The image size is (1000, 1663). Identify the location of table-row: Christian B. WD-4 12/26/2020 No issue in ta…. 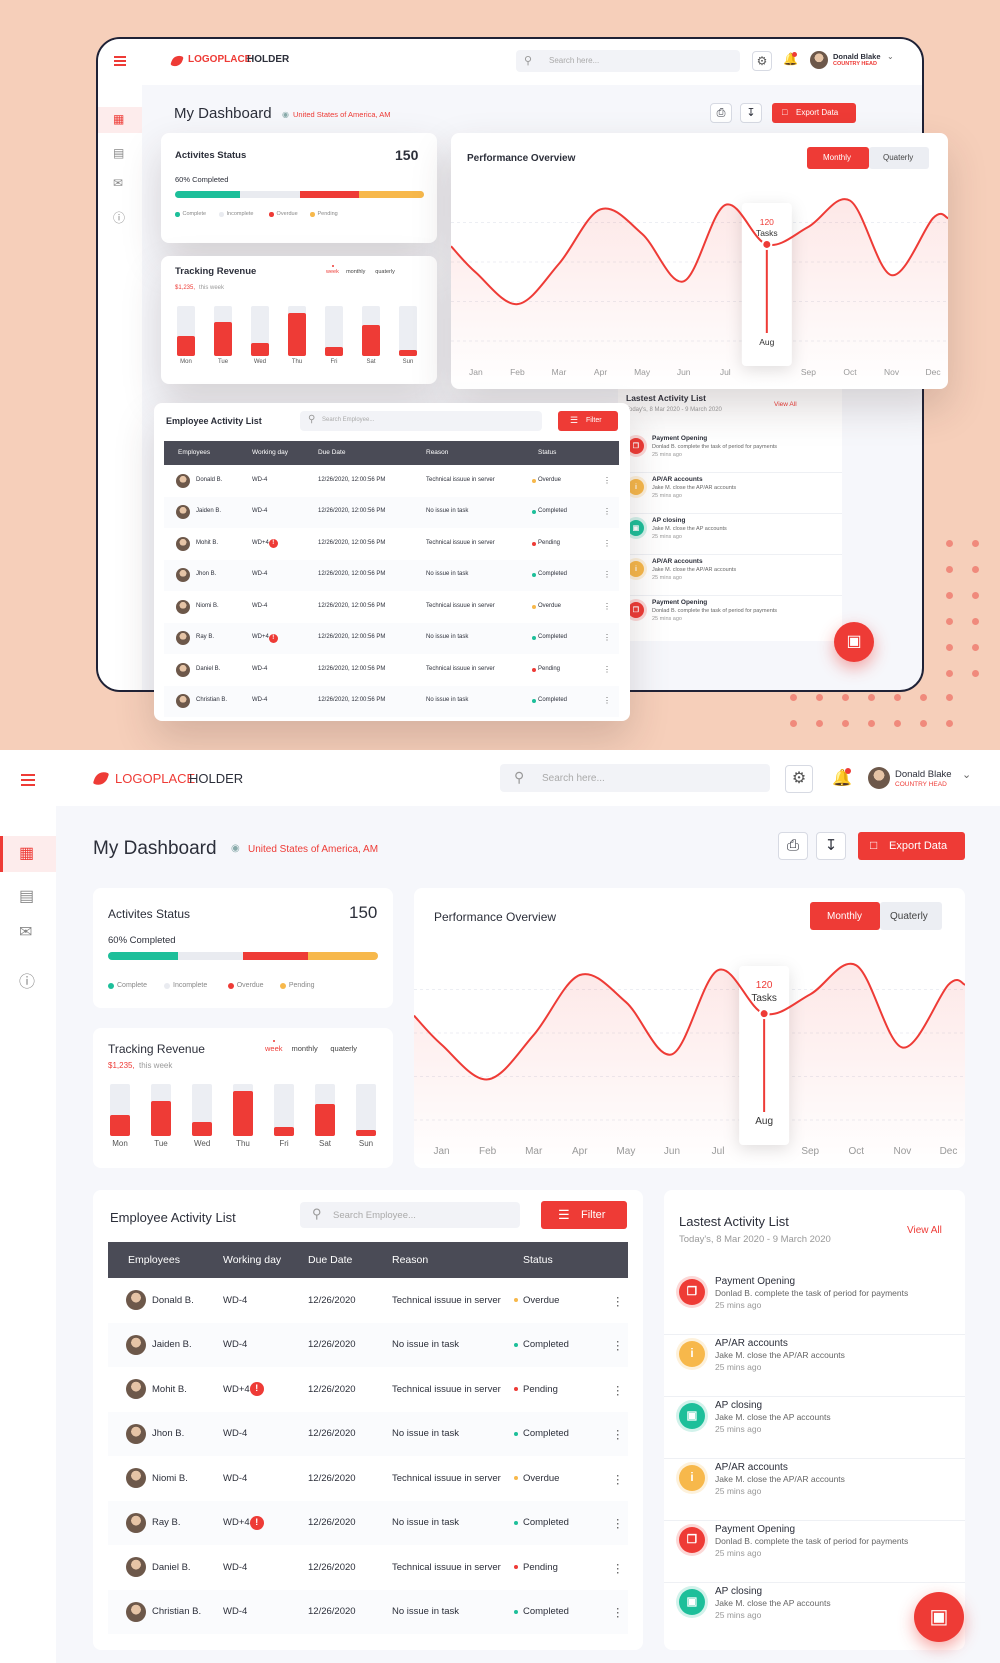
(368, 1611).